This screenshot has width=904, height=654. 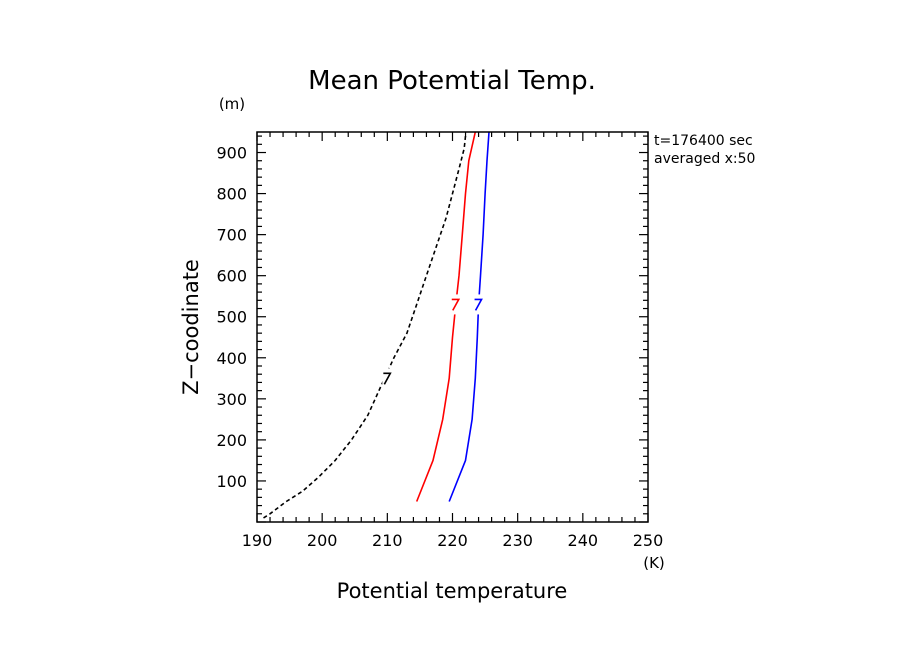 I want to click on x-tick-label: 220, so click(x=452, y=540).